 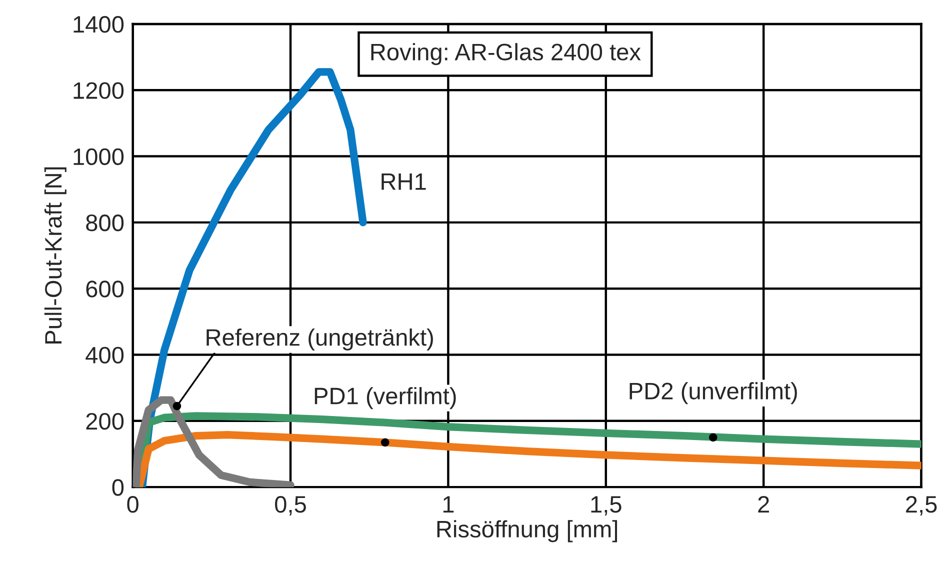 What do you see at coordinates (55, 255) in the screenshot?
I see `y-axis-title: Pull-Out-Kraft [N]` at bounding box center [55, 255].